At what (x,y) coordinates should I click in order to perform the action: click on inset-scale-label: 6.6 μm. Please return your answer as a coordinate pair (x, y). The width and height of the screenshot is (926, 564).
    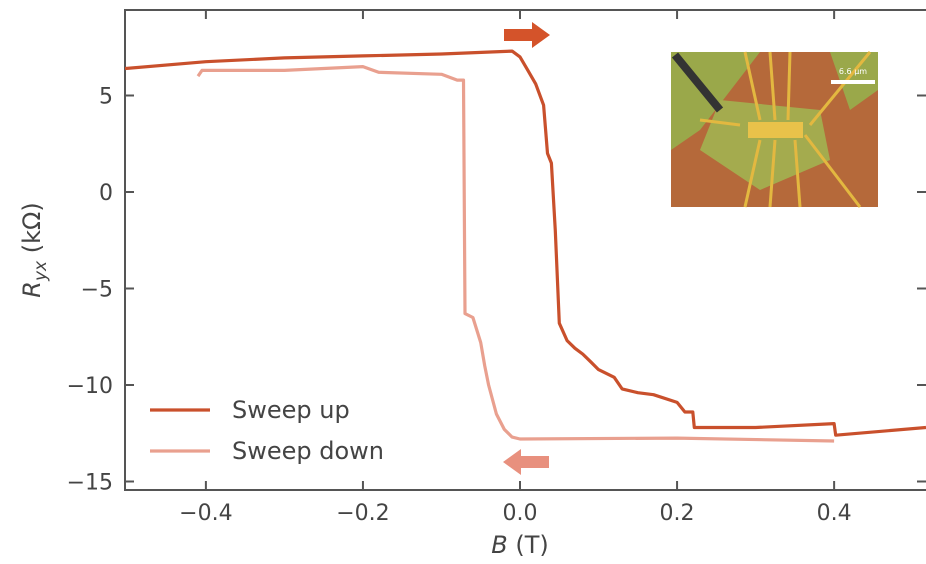
    Looking at the image, I should click on (853, 71).